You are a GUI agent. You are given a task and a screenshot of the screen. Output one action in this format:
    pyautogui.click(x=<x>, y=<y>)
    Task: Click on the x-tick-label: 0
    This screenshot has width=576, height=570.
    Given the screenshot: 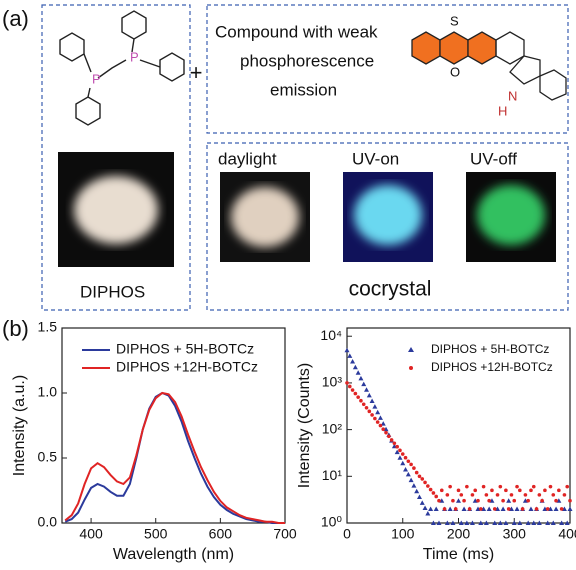 What is the action you would take?
    pyautogui.click(x=347, y=534)
    